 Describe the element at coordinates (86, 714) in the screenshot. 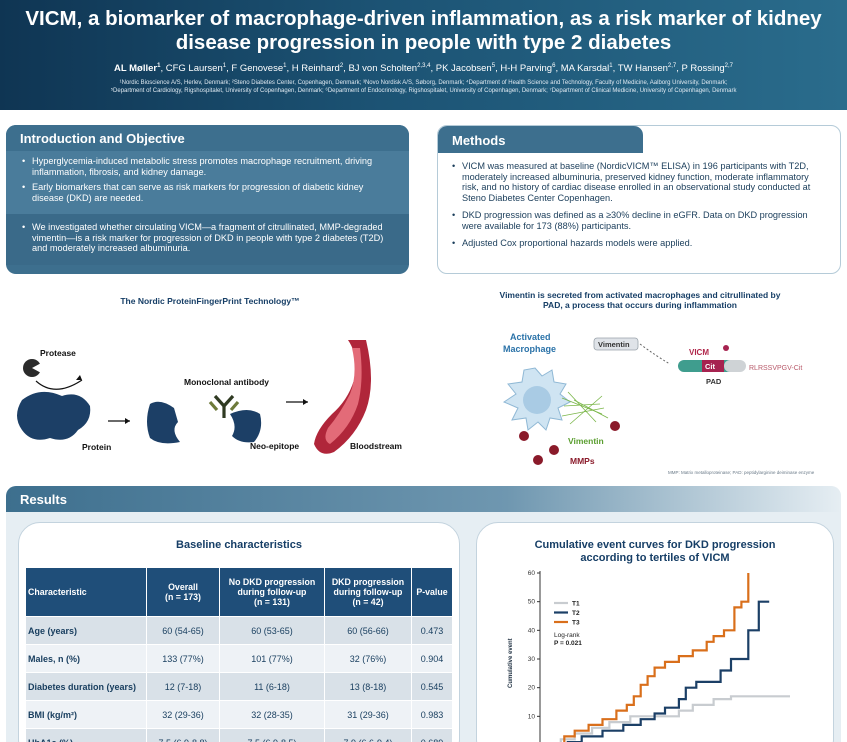

I see `table-cell: BMI (kg/m²)` at that location.